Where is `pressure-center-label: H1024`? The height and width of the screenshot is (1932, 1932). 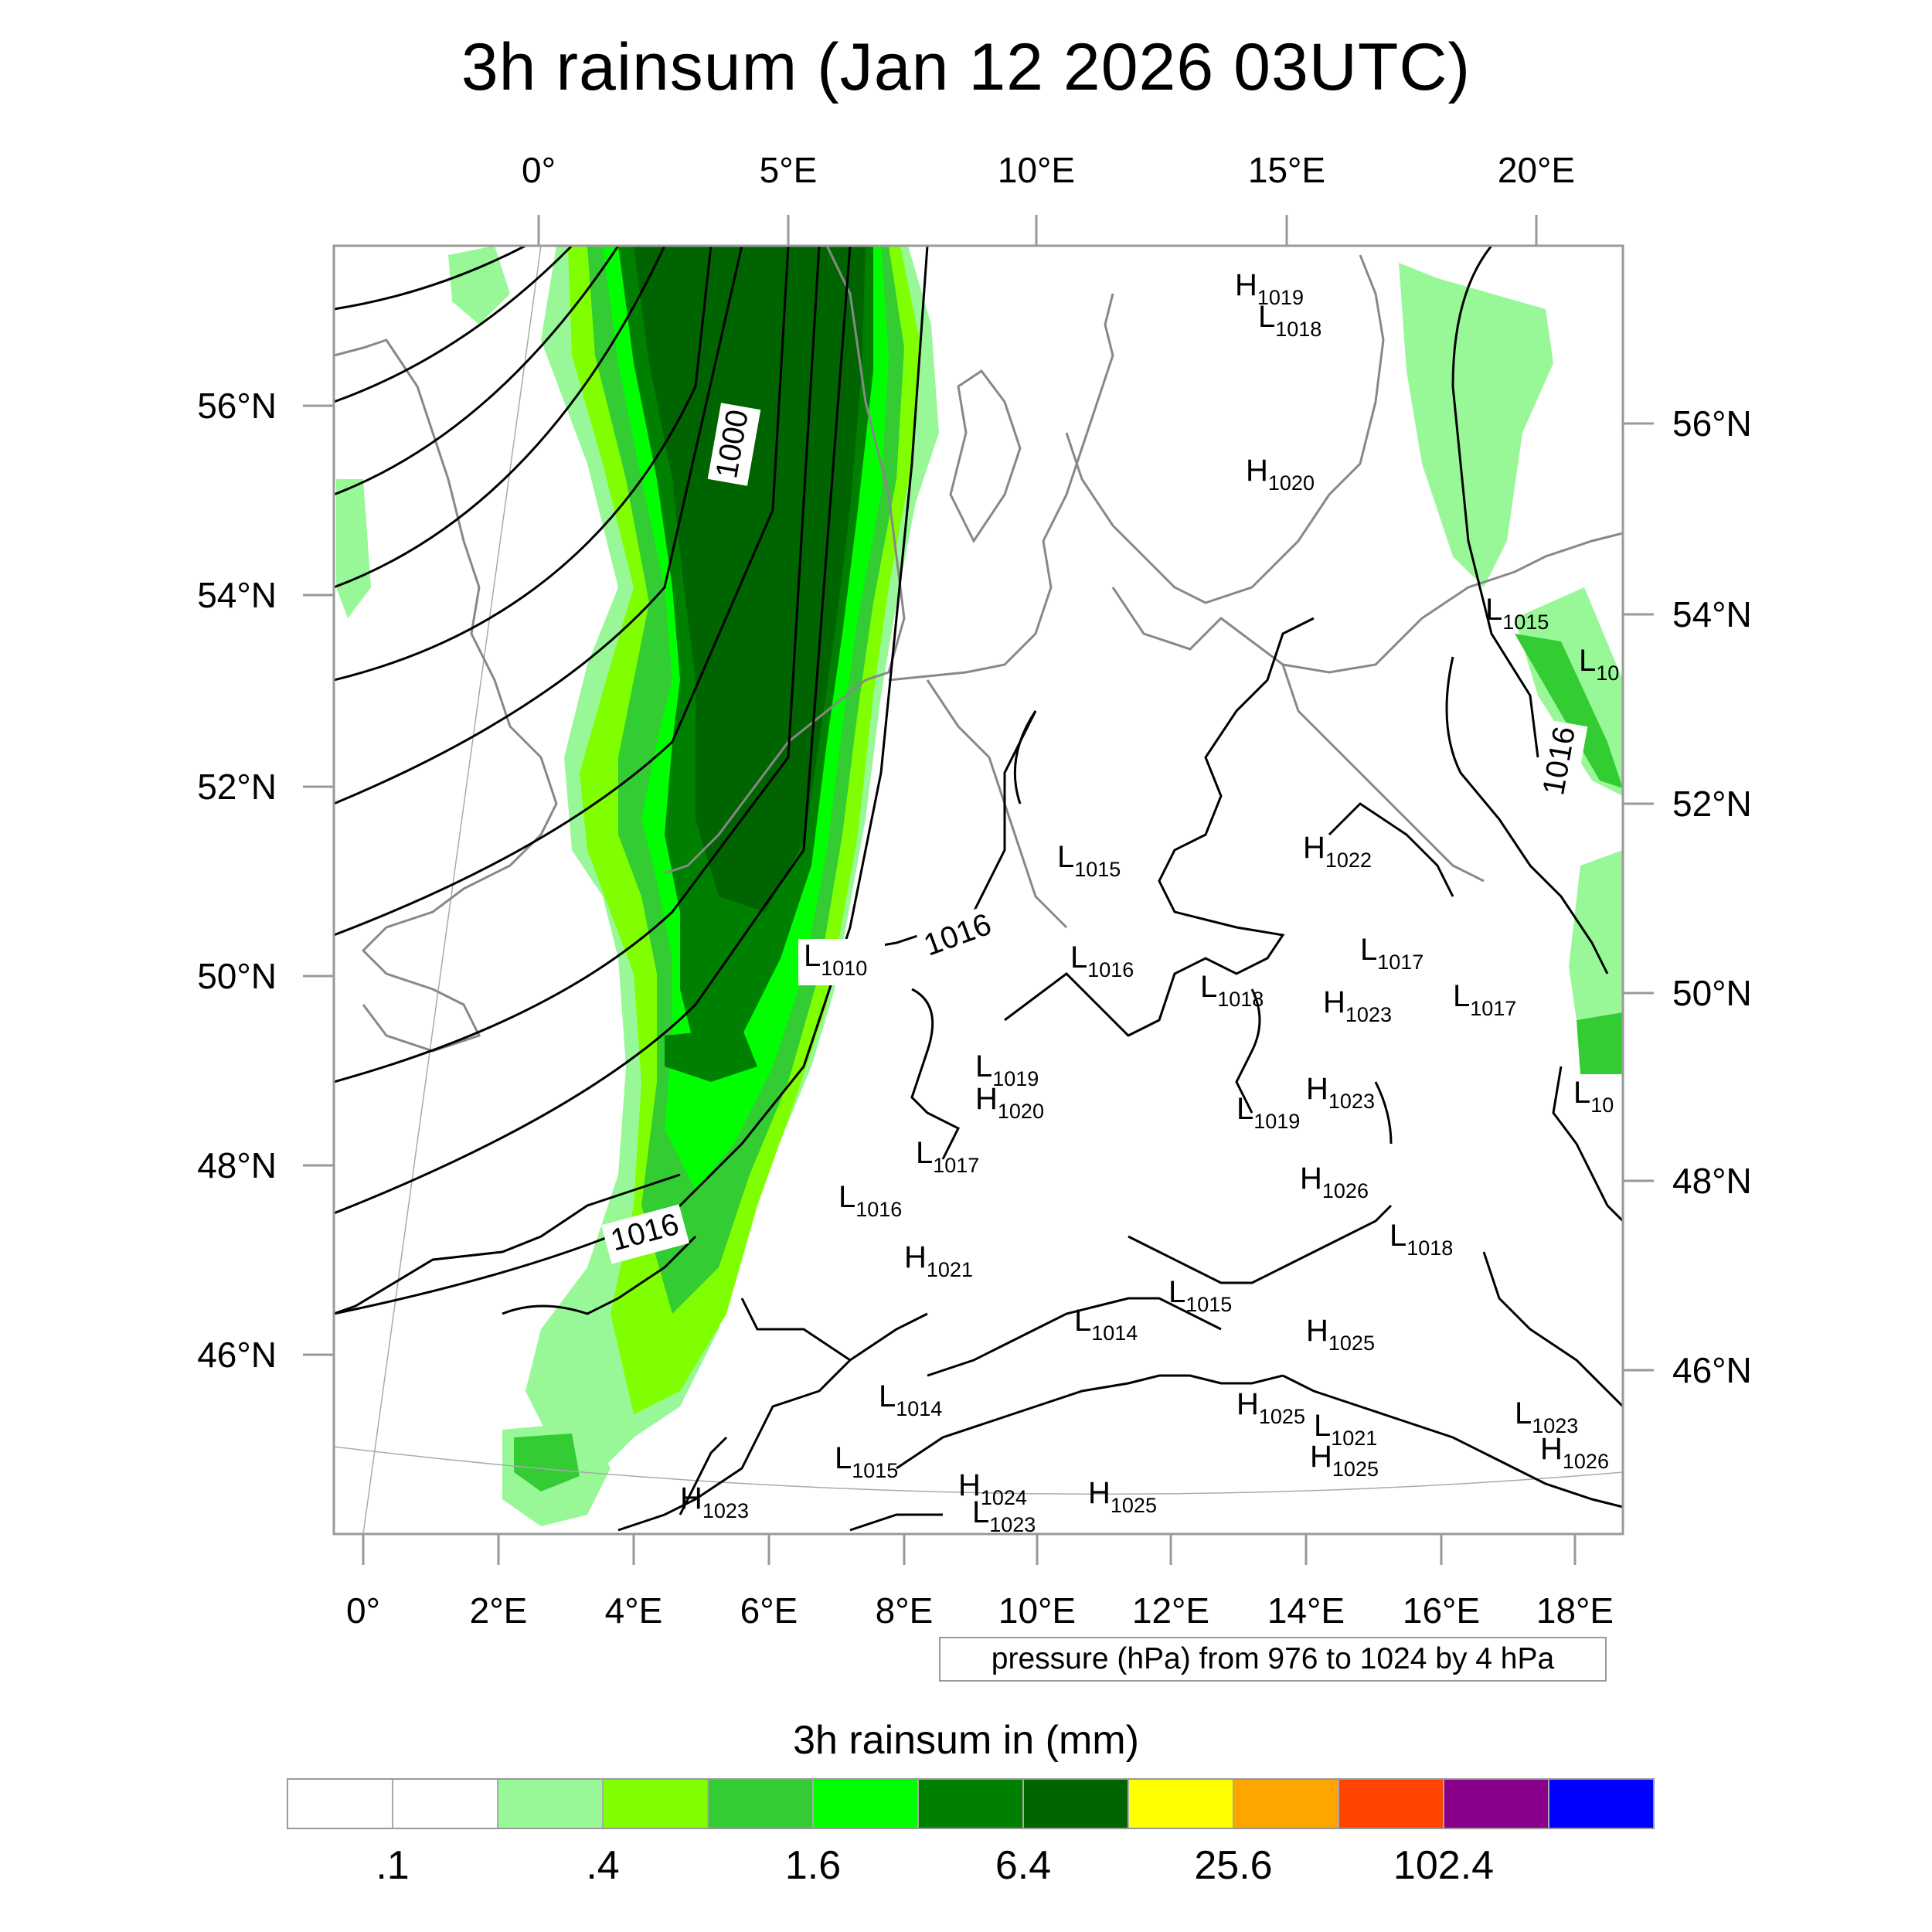
pressure-center-label: H1024 is located at coordinates (992, 1489).